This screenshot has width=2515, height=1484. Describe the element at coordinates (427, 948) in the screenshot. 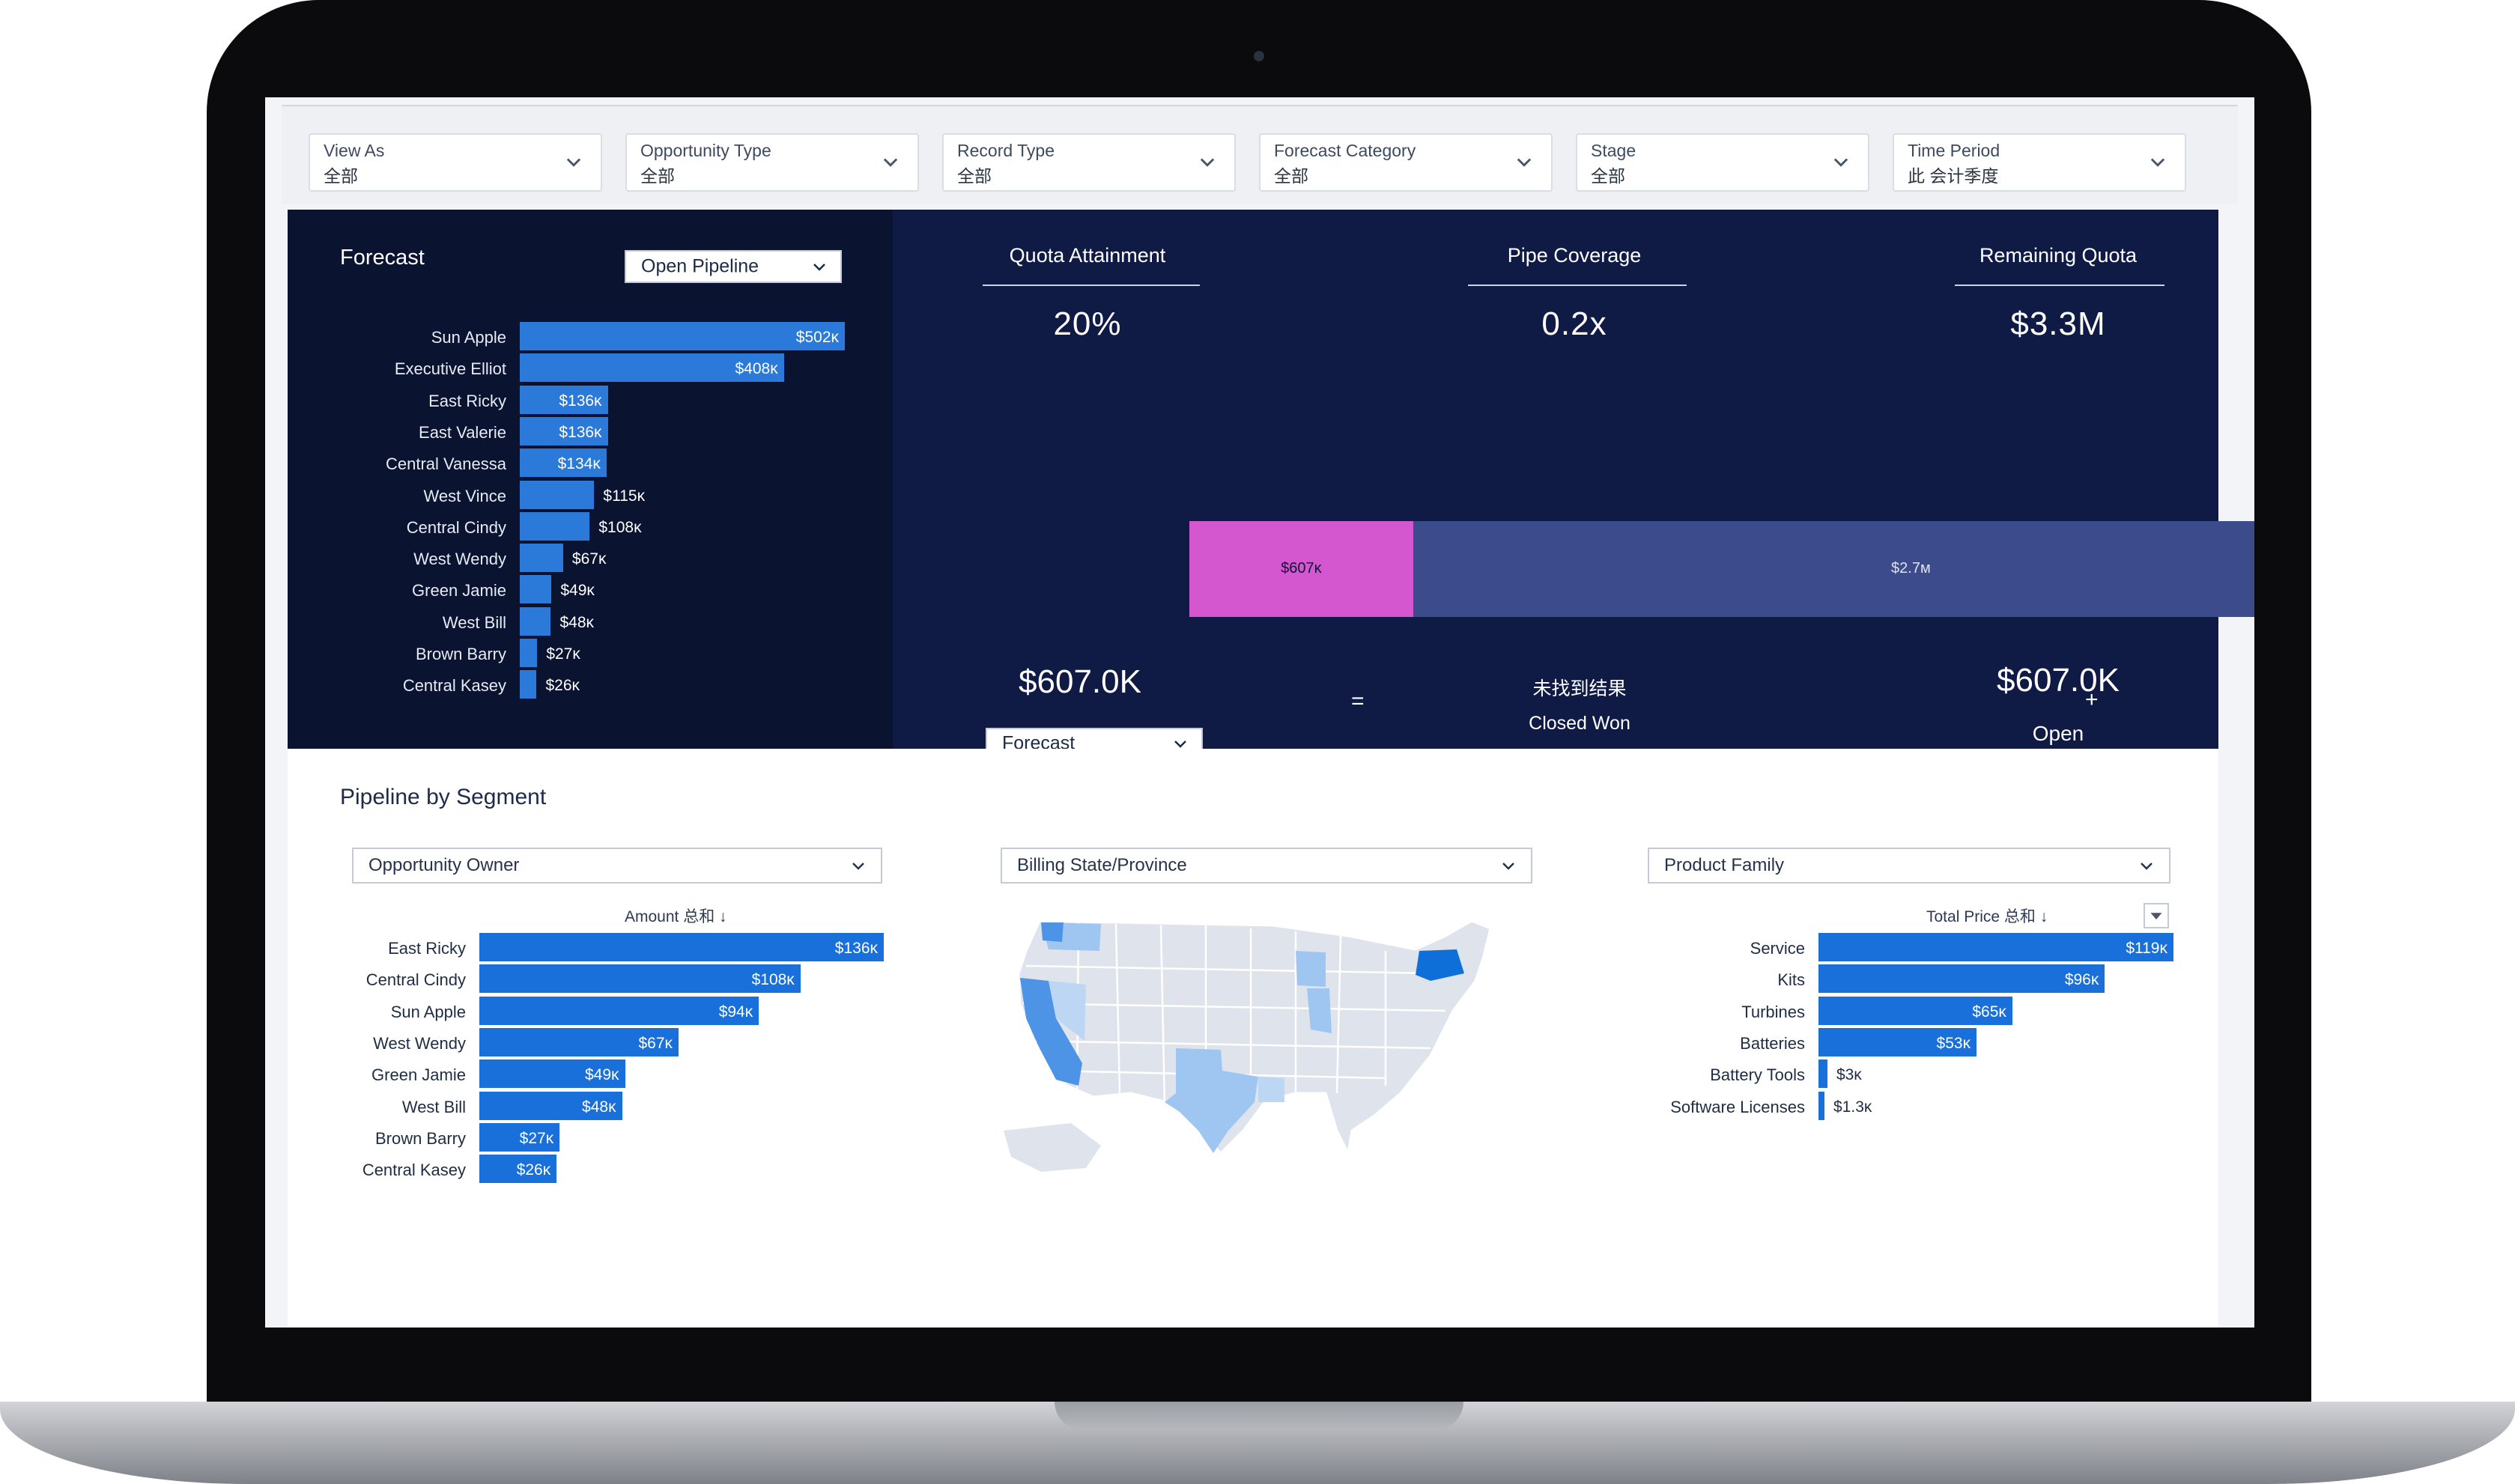

I see `category-label: East Ricky` at that location.